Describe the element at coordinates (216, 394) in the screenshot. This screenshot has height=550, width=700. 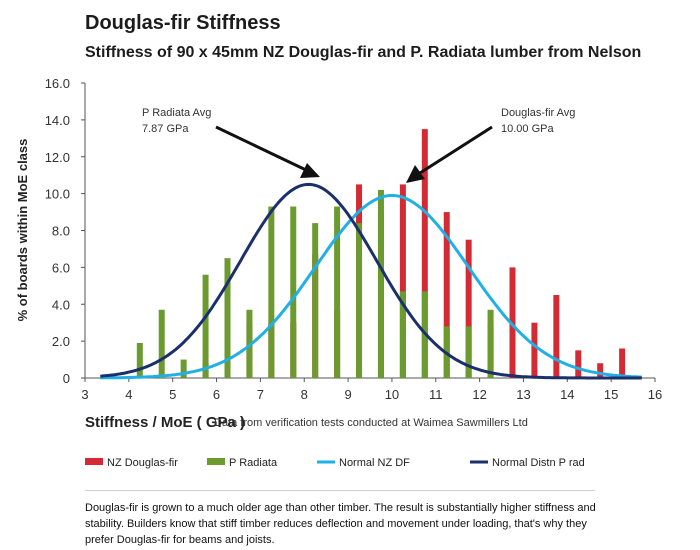
I see `x-tick-label: 6` at that location.